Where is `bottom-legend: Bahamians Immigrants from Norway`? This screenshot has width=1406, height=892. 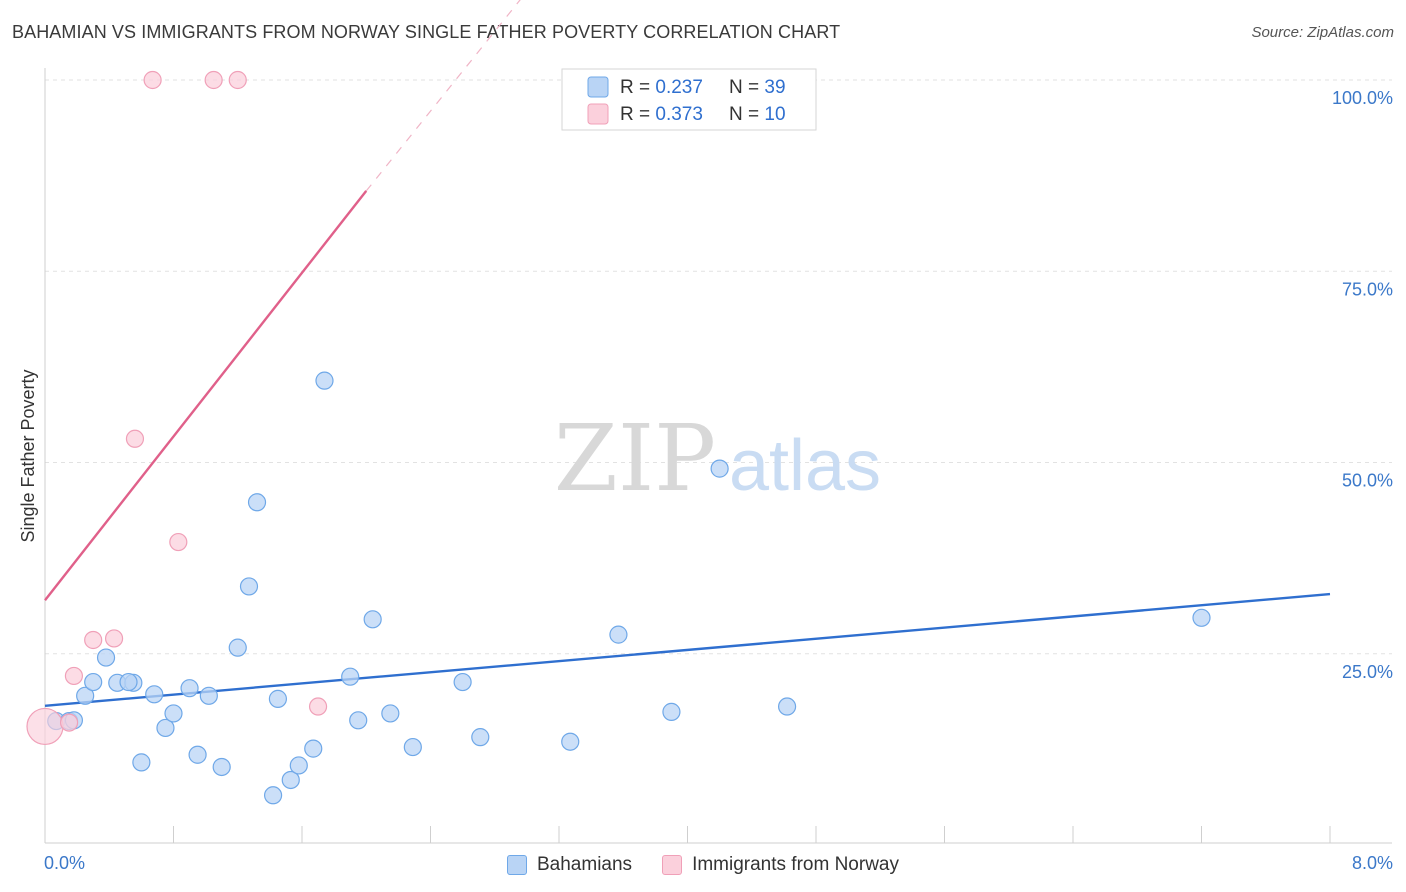 bottom-legend: Bahamians Immigrants from Norway is located at coordinates (703, 865).